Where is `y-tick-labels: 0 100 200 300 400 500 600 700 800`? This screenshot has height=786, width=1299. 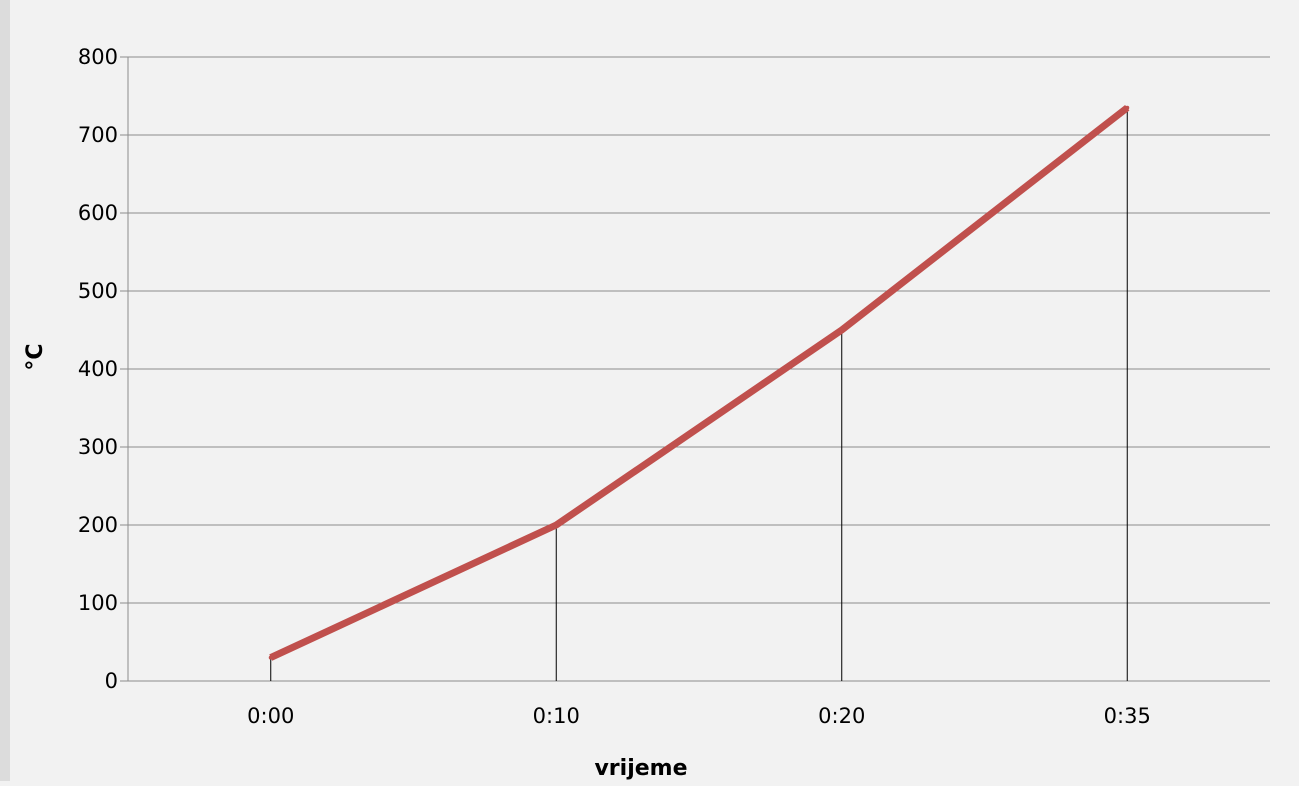
y-tick-labels: 0 100 200 300 400 500 600 700 800 is located at coordinates (98, 369).